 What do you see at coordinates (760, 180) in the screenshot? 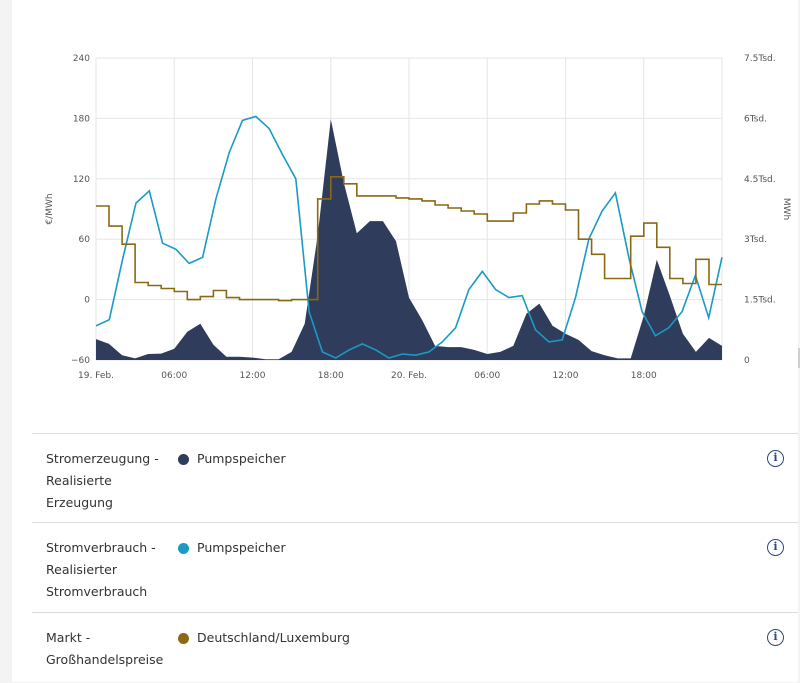
I see `y-right-tick-label: 4.5Tsd.` at bounding box center [760, 180].